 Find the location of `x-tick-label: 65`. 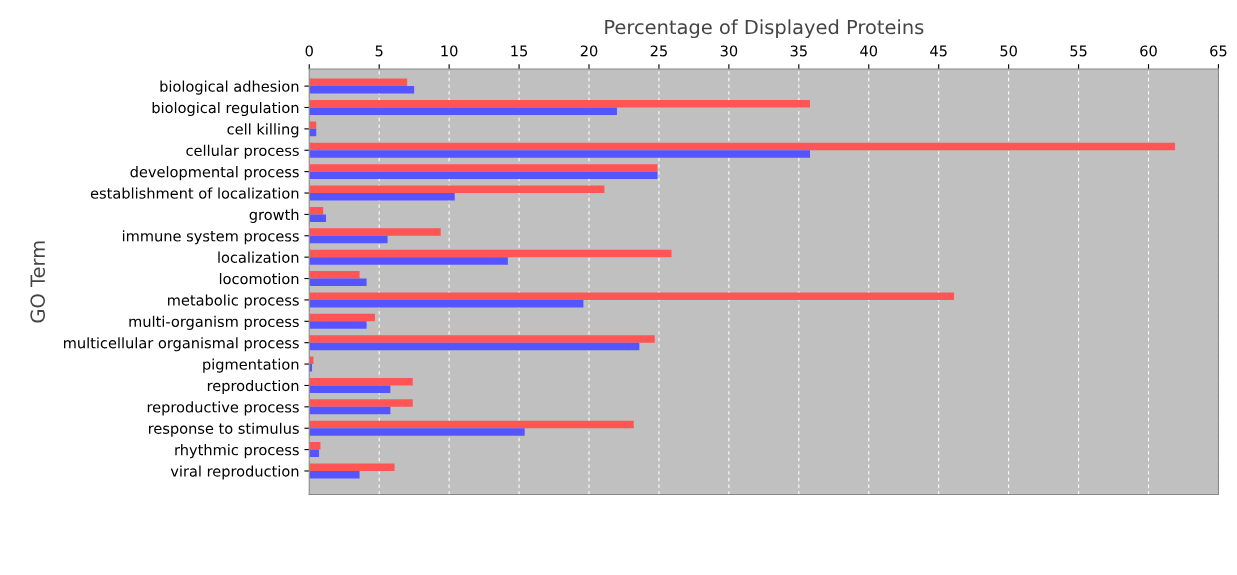

x-tick-label: 65 is located at coordinates (1218, 51).